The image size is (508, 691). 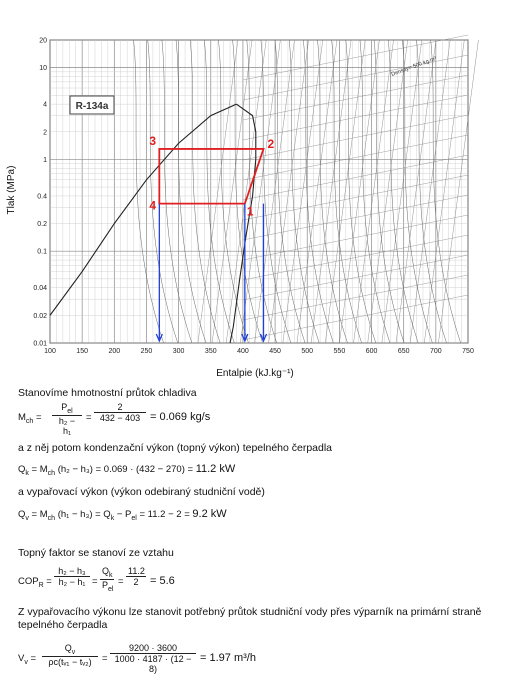 What do you see at coordinates (42, 196) in the screenshot?
I see `y-tick-label: 0.4` at bounding box center [42, 196].